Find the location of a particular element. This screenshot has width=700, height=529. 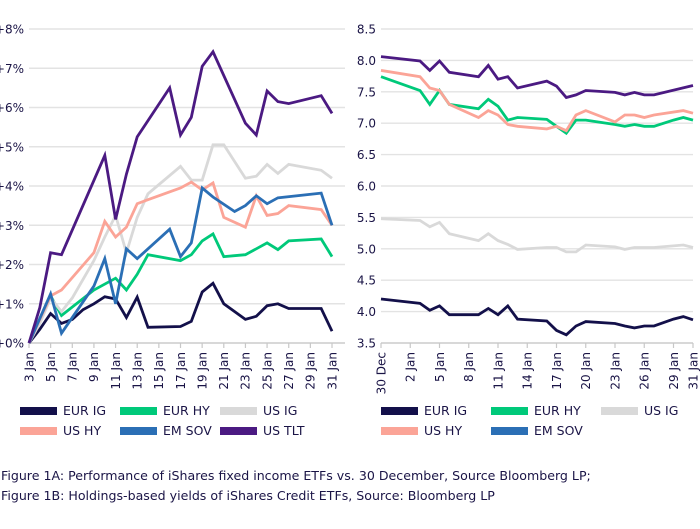

y-tick-label: +5% is located at coordinates (12, 147).